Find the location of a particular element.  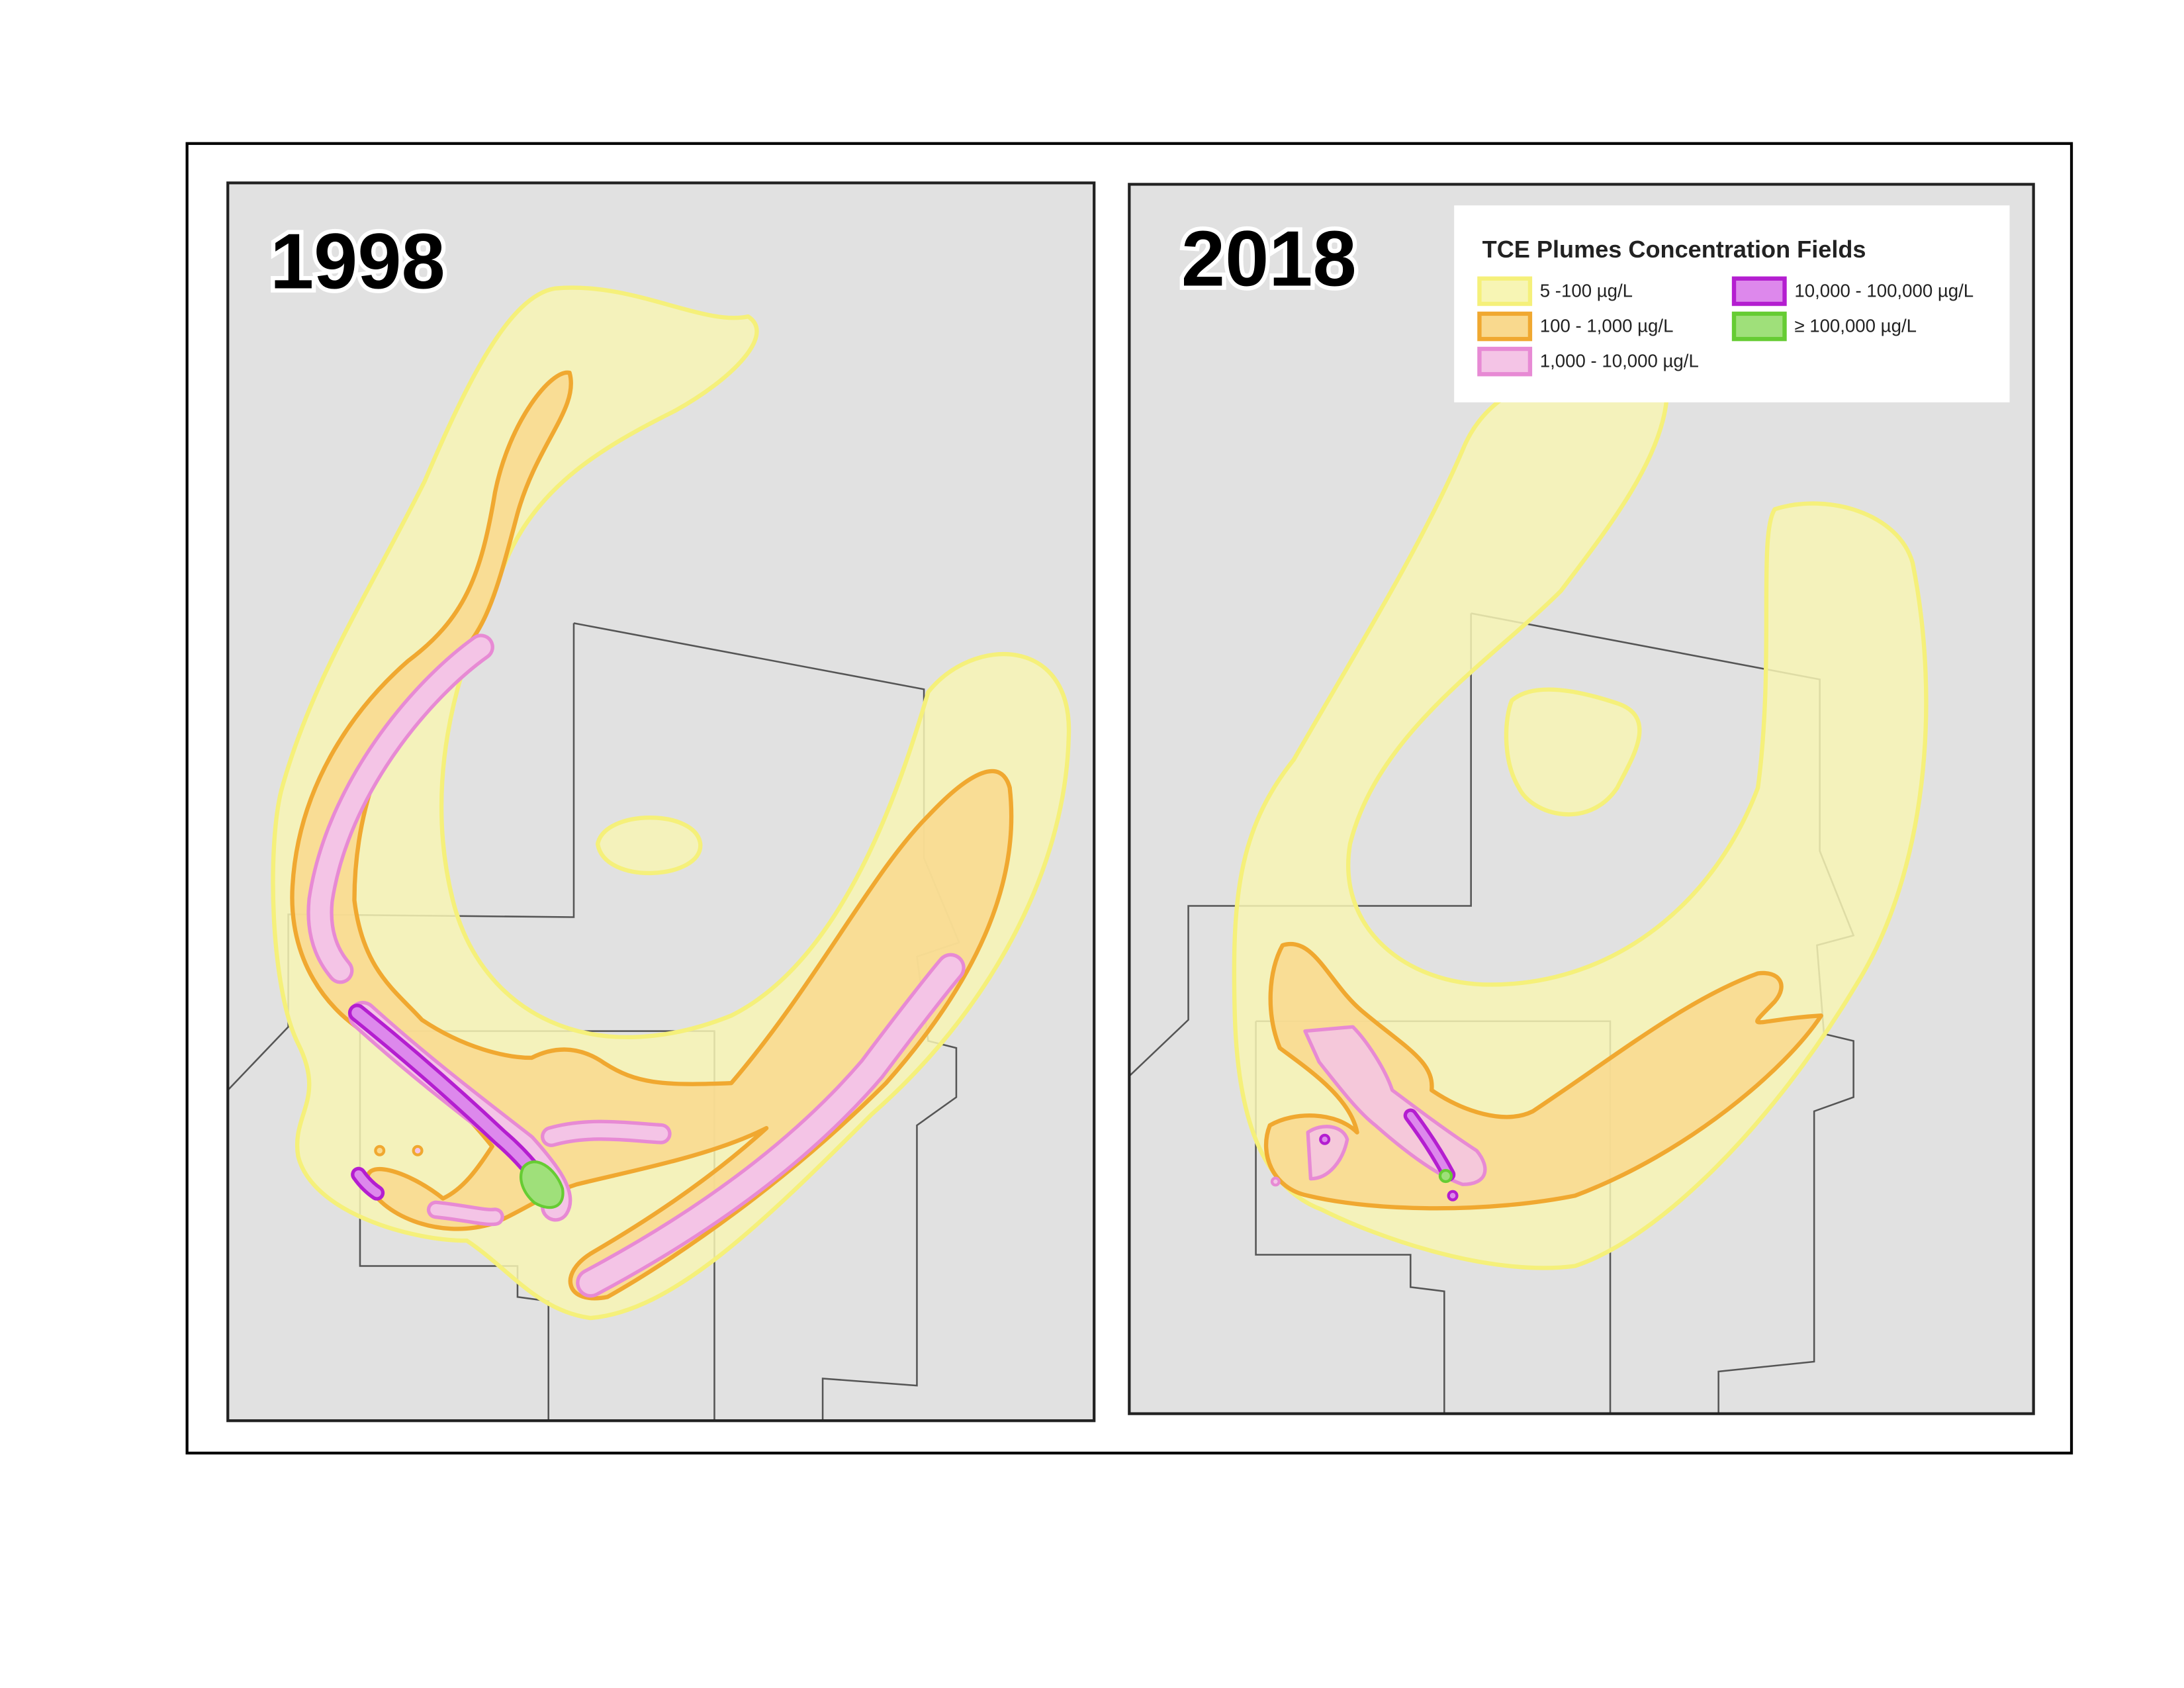

legend-label: 5 -100 µg/L is located at coordinates (1587, 290).